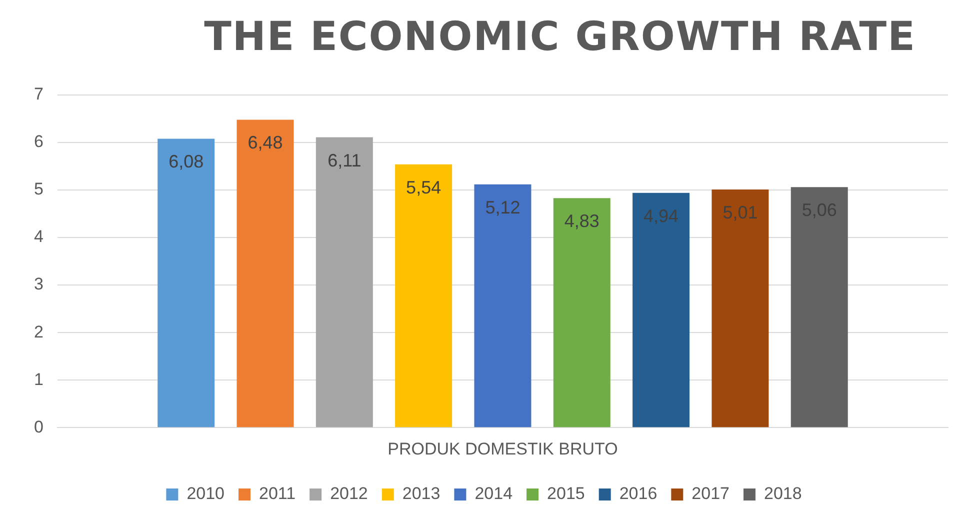  What do you see at coordinates (661, 216) in the screenshot?
I see `data-label: 4,94` at bounding box center [661, 216].